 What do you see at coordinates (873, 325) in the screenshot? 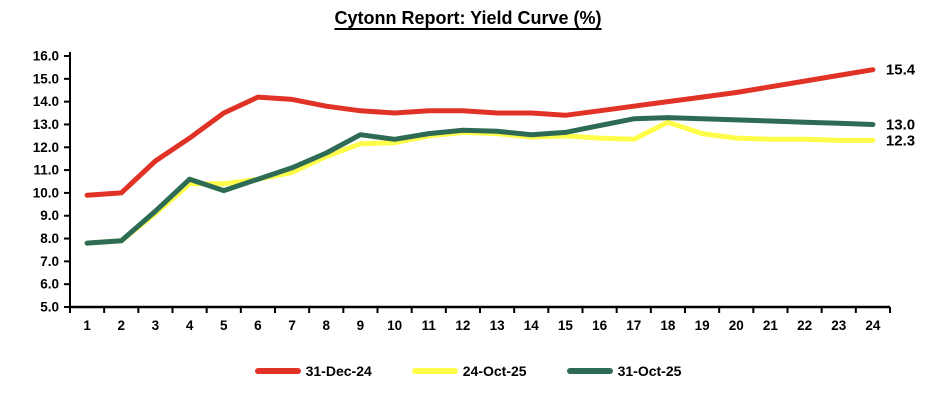
I see `x-axis-tick-label: 24` at bounding box center [873, 325].